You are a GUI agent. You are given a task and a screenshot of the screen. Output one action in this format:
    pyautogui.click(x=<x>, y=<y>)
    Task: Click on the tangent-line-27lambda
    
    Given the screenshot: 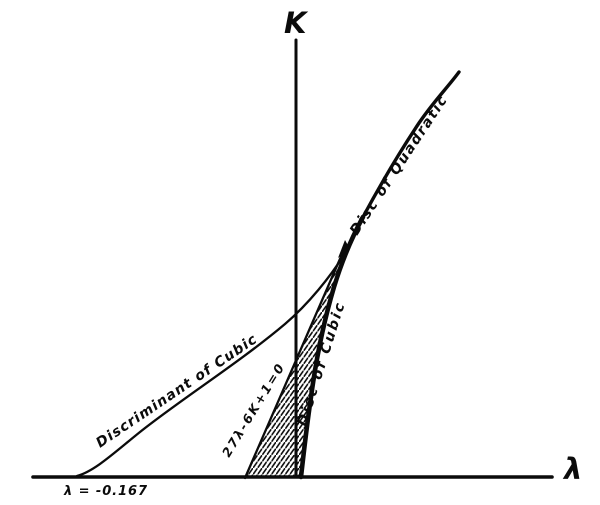 What is the action you would take?
    pyautogui.click(x=295, y=361)
    